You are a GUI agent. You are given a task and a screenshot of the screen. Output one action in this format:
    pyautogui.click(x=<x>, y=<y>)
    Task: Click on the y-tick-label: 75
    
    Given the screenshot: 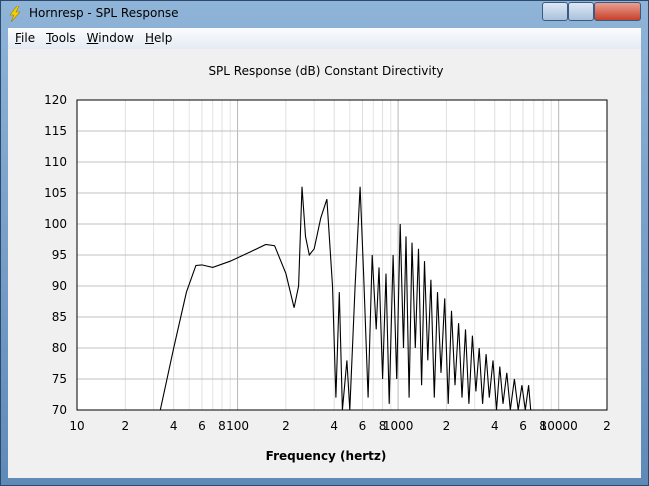 What is the action you would take?
    pyautogui.click(x=59, y=379)
    